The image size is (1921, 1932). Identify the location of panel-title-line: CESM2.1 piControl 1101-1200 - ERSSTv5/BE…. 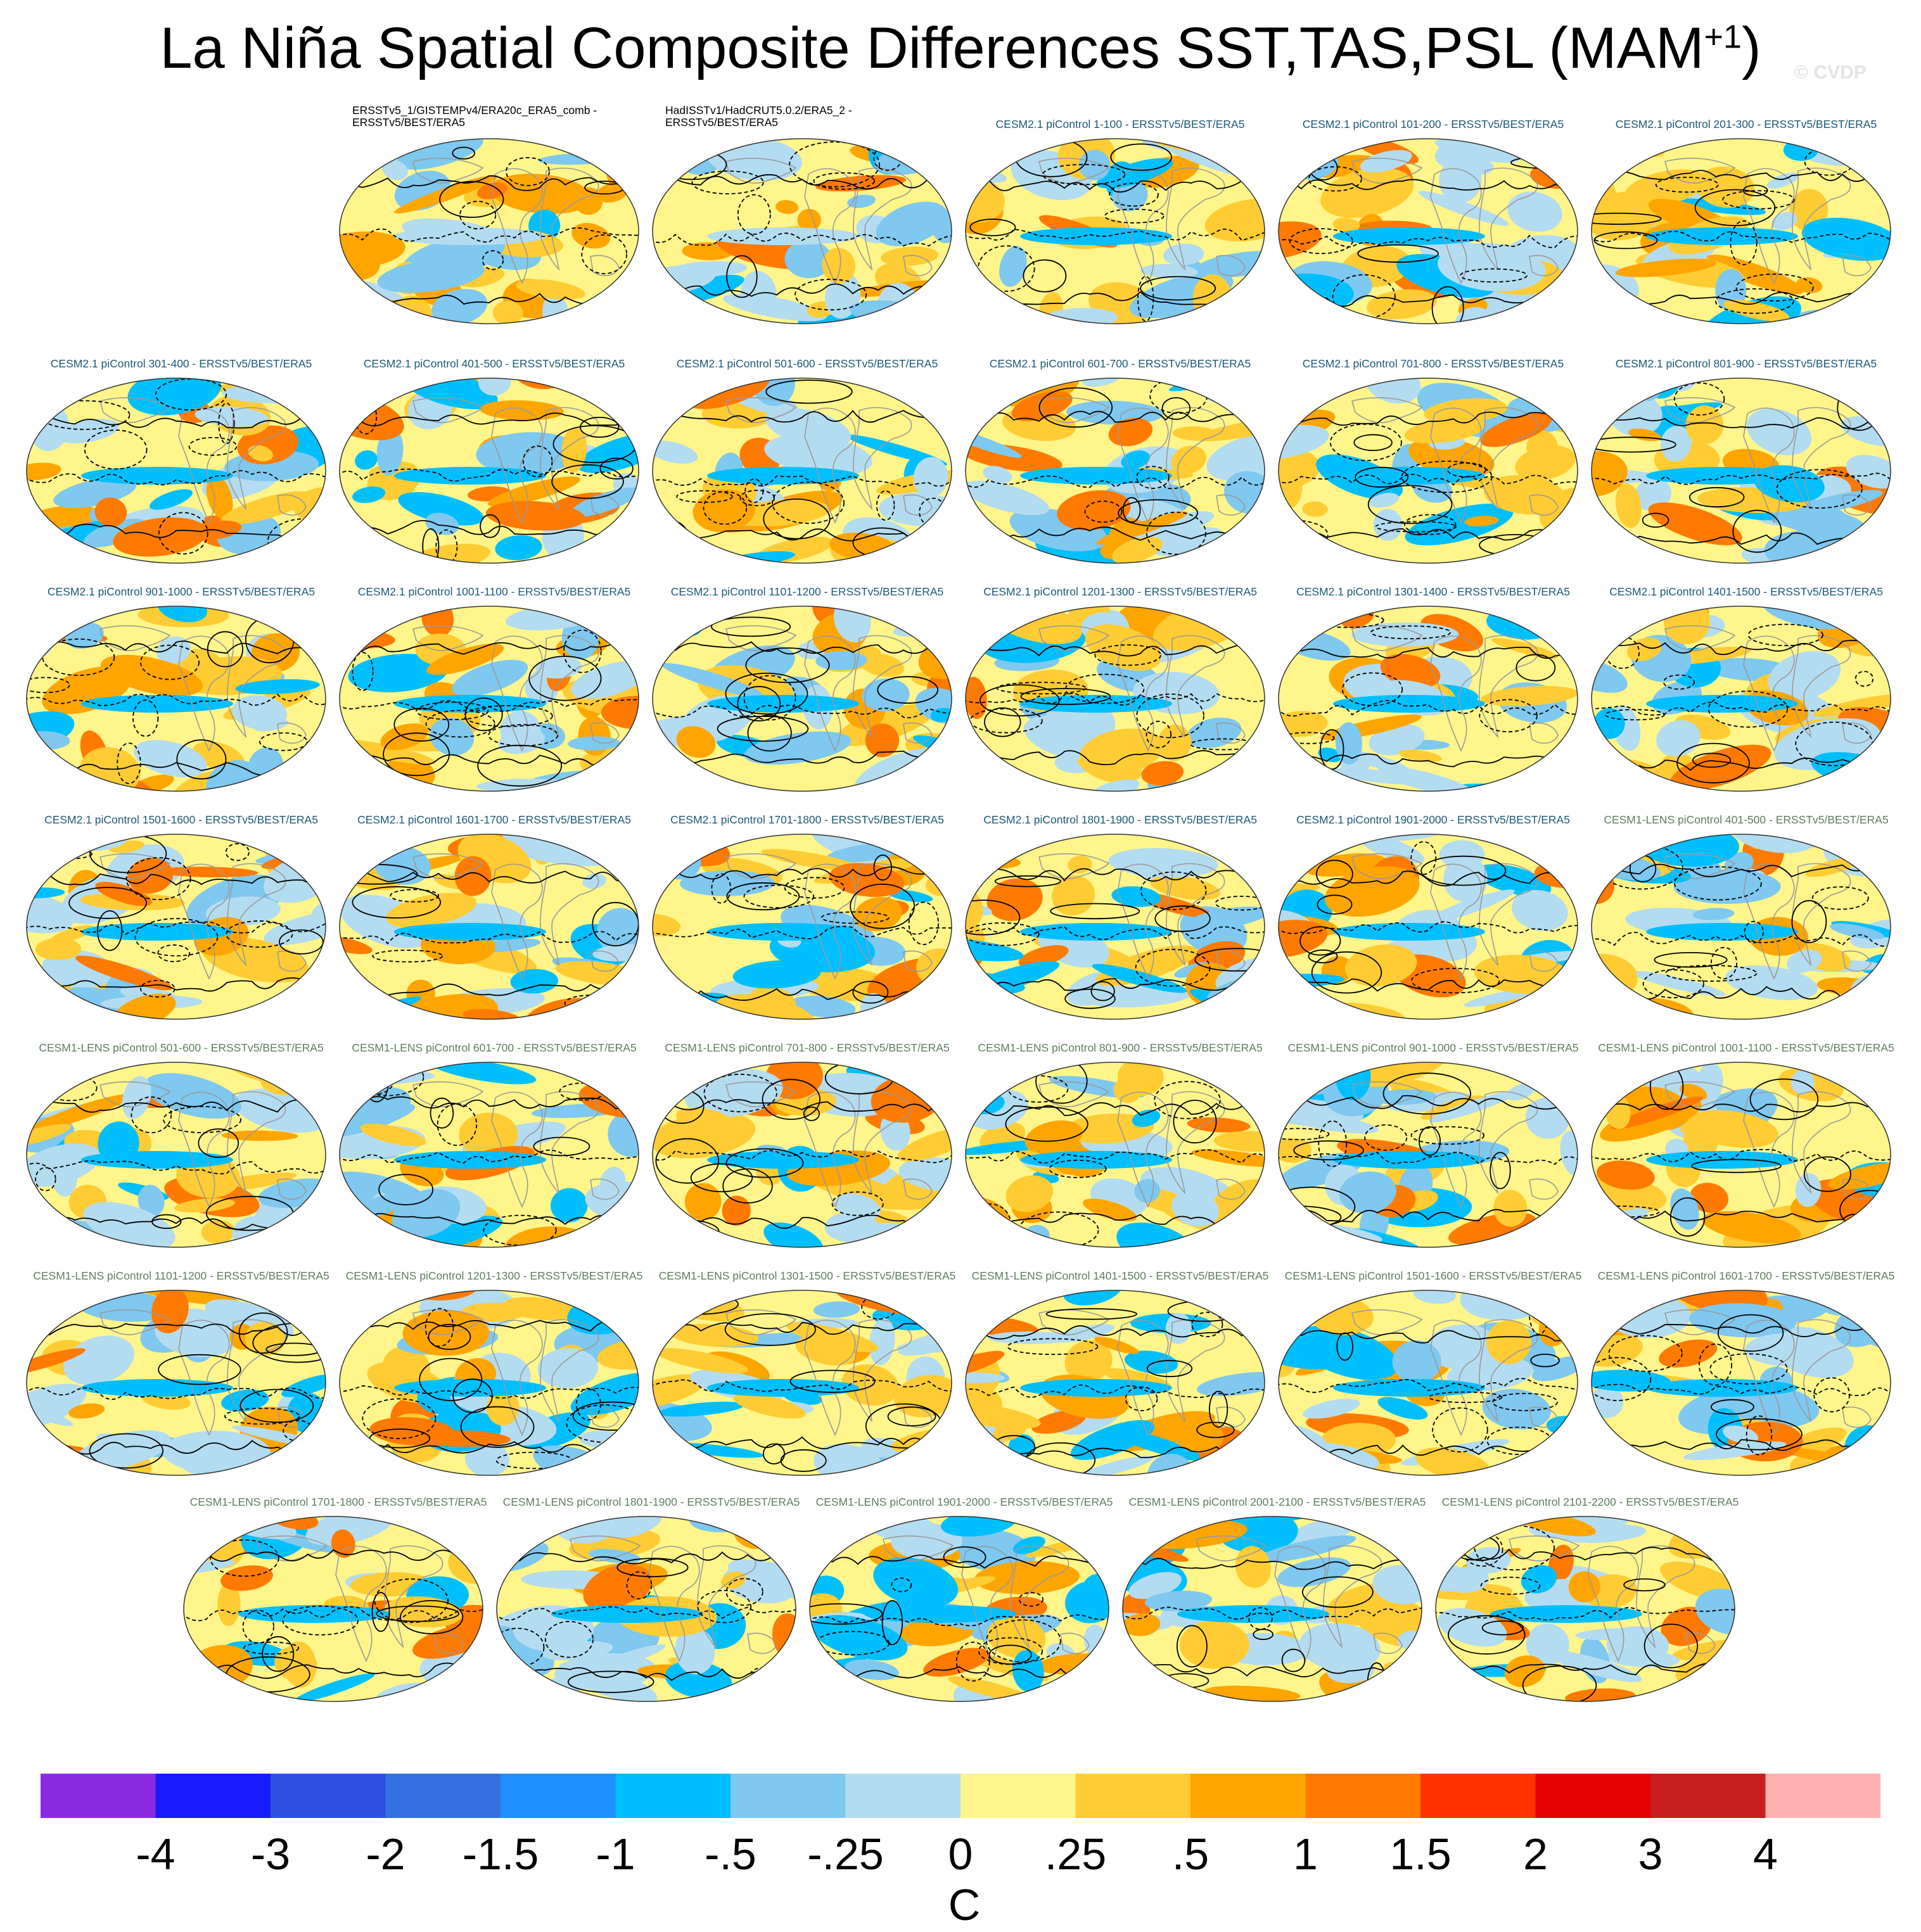
(807, 591).